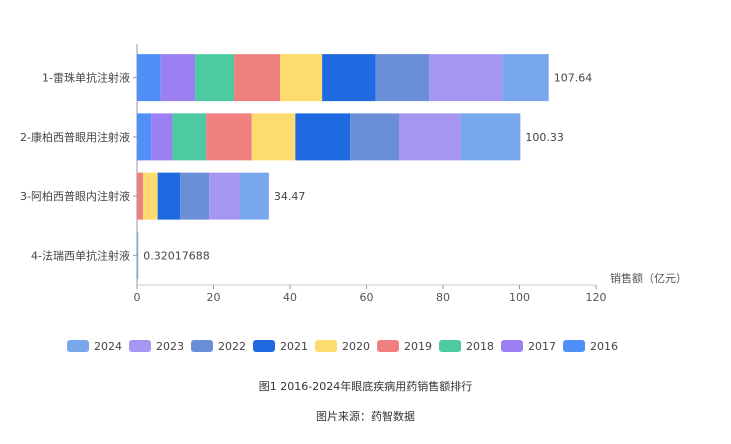  Describe the element at coordinates (232, 346) in the screenshot. I see `legend-label: 2022` at that location.